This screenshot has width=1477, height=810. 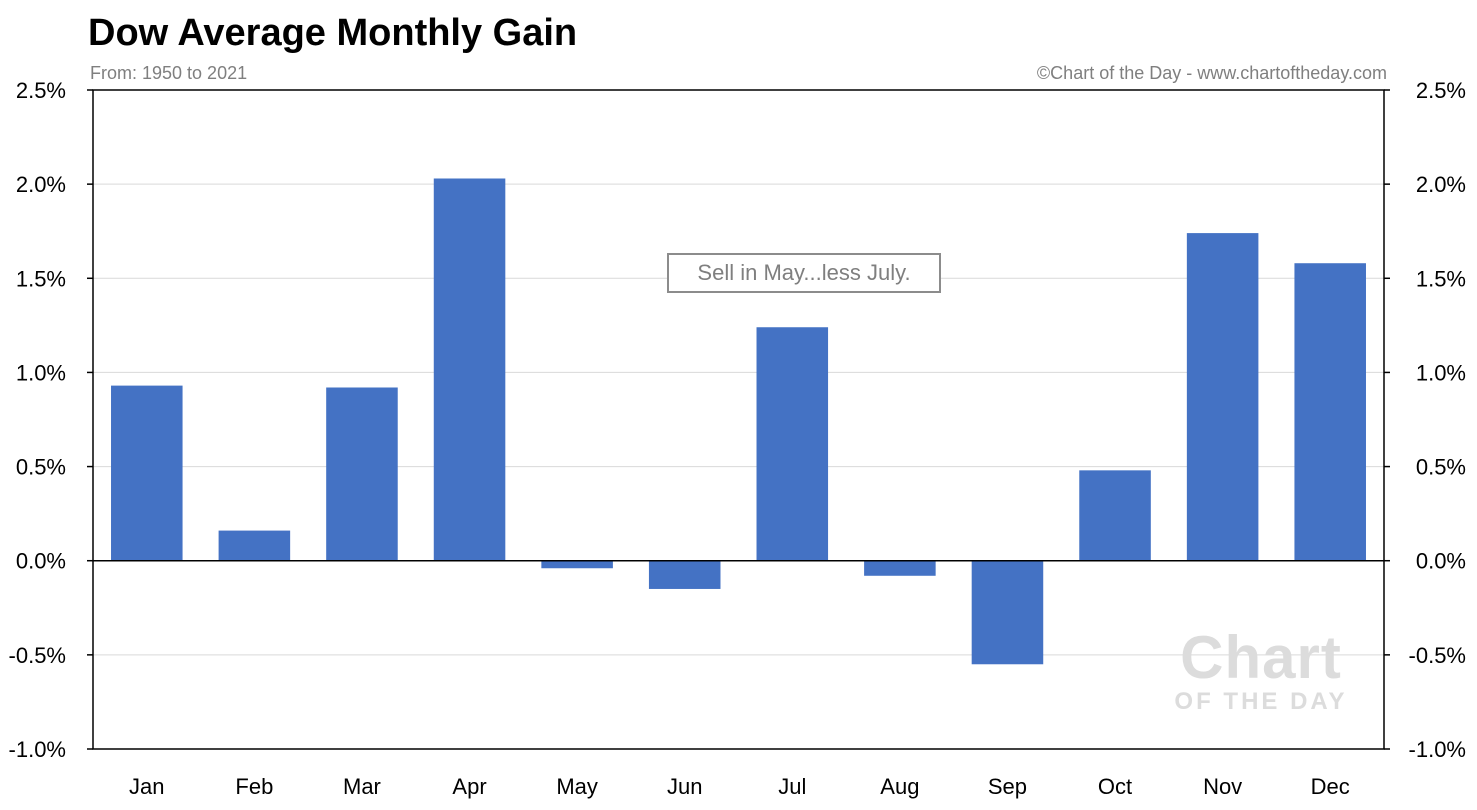 What do you see at coordinates (1441, 90) in the screenshot?
I see `y-tick-label-right: 2.5%` at bounding box center [1441, 90].